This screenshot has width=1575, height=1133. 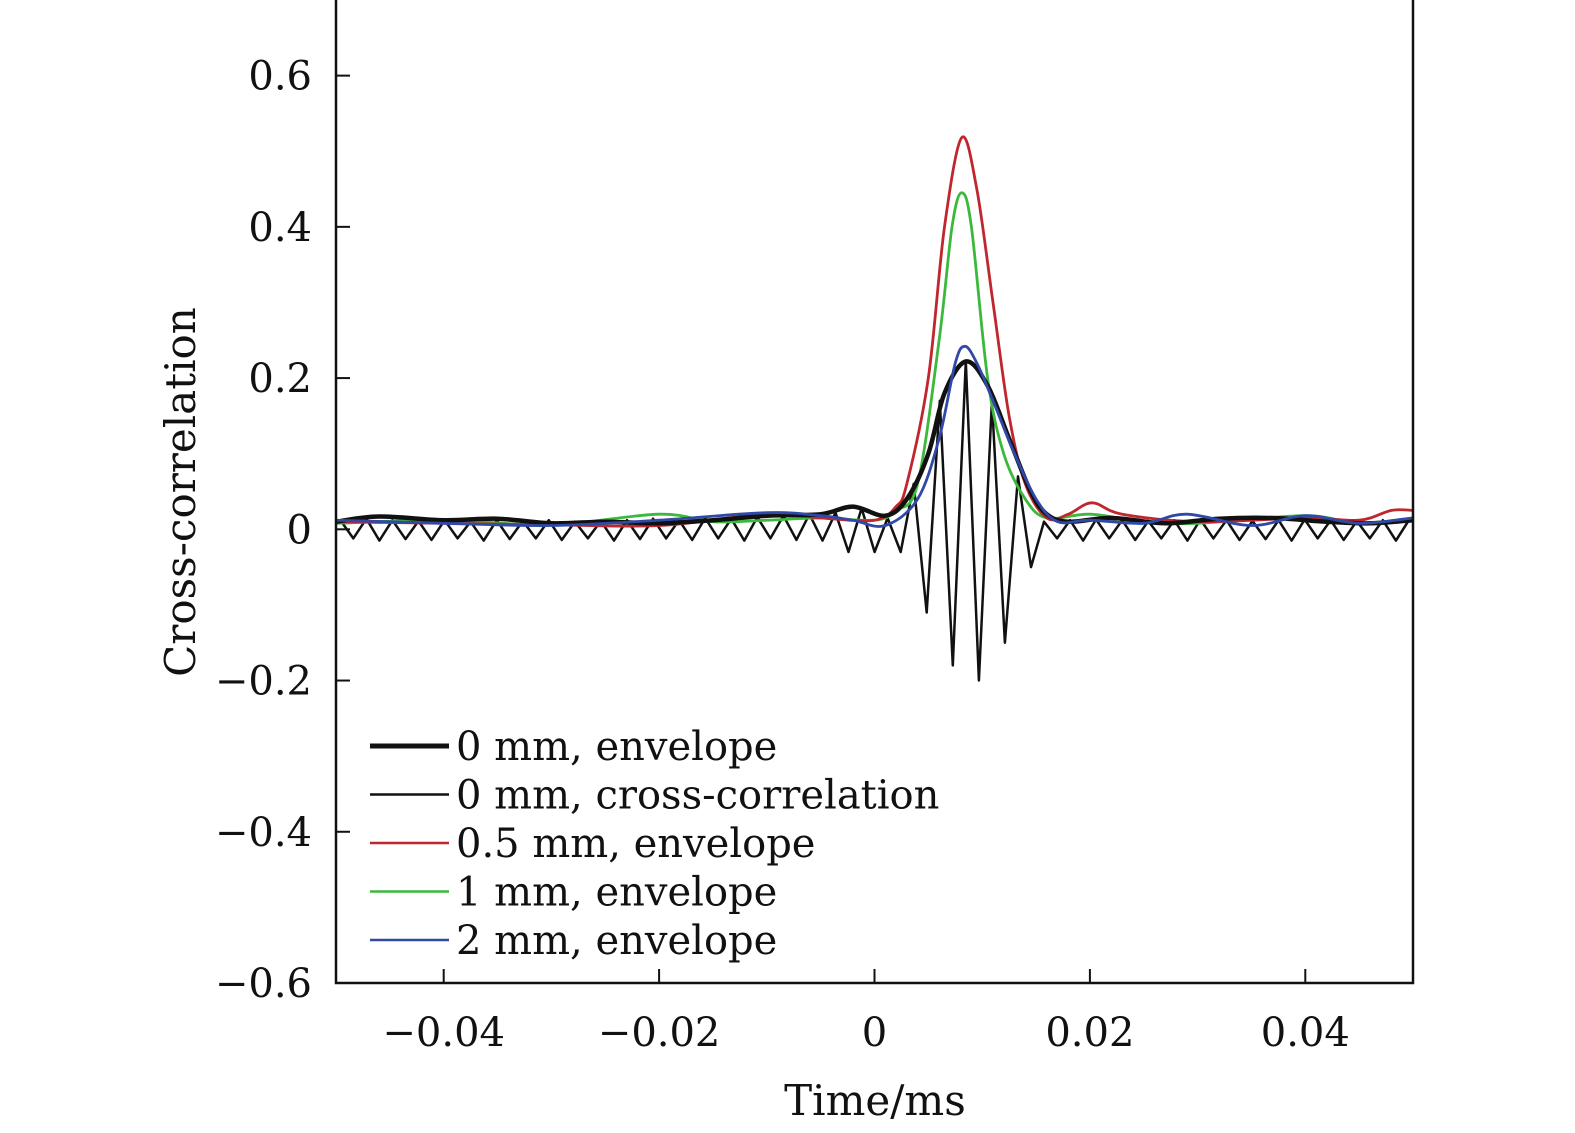 I want to click on x-tick-label: 0, so click(x=874, y=1033).